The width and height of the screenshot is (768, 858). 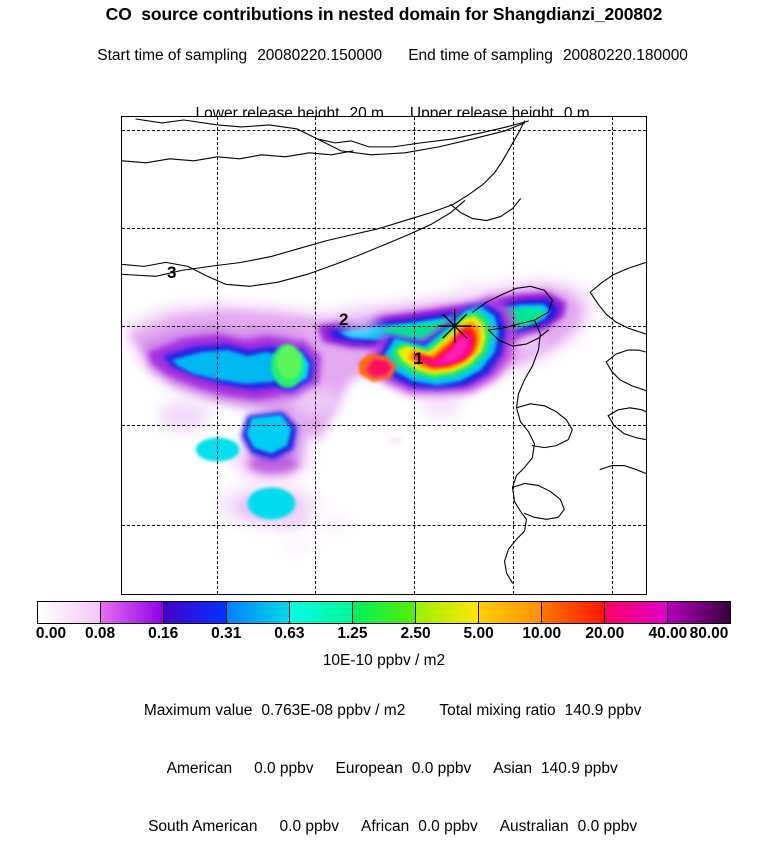 What do you see at coordinates (441, 768) in the screenshot?
I see `source-value-european: 0.0 ppbv` at bounding box center [441, 768].